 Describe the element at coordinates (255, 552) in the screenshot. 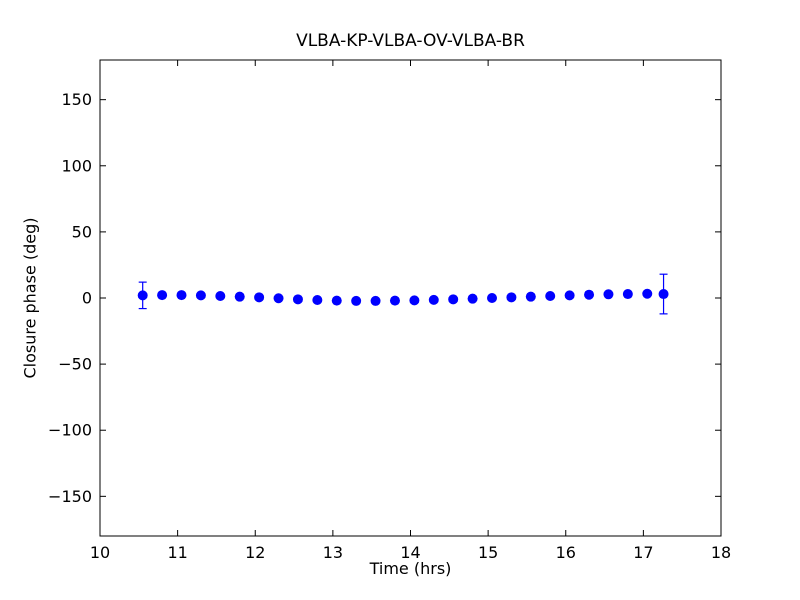

I see `x-tick-label: 12` at that location.